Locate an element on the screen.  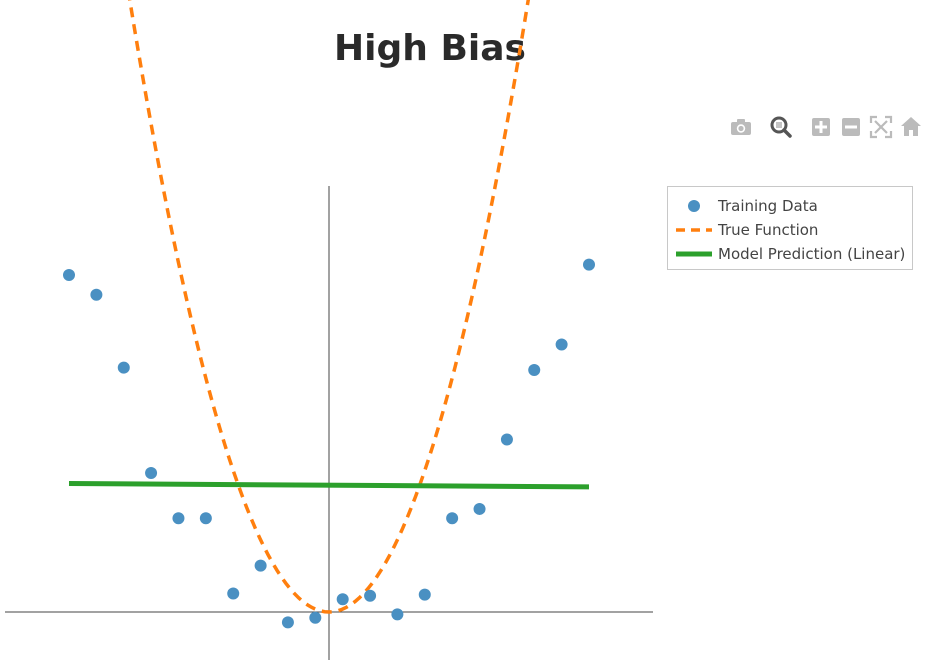
legend-label-true-function: True Function is located at coordinates (768, 230).